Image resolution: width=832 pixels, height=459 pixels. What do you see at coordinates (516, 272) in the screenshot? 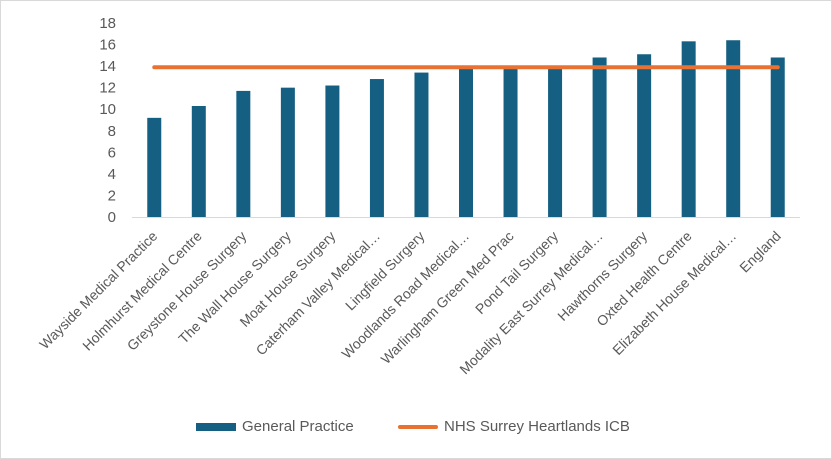
I see `x-tick-label: Pond Tail Surgery` at bounding box center [516, 272].